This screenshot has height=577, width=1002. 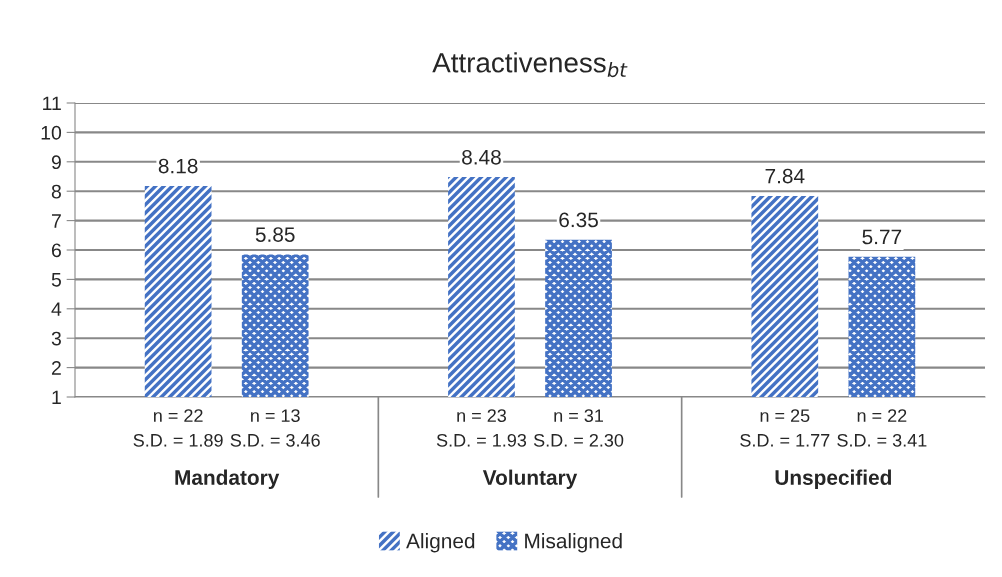 I want to click on data-label: 7.84, so click(x=785, y=176).